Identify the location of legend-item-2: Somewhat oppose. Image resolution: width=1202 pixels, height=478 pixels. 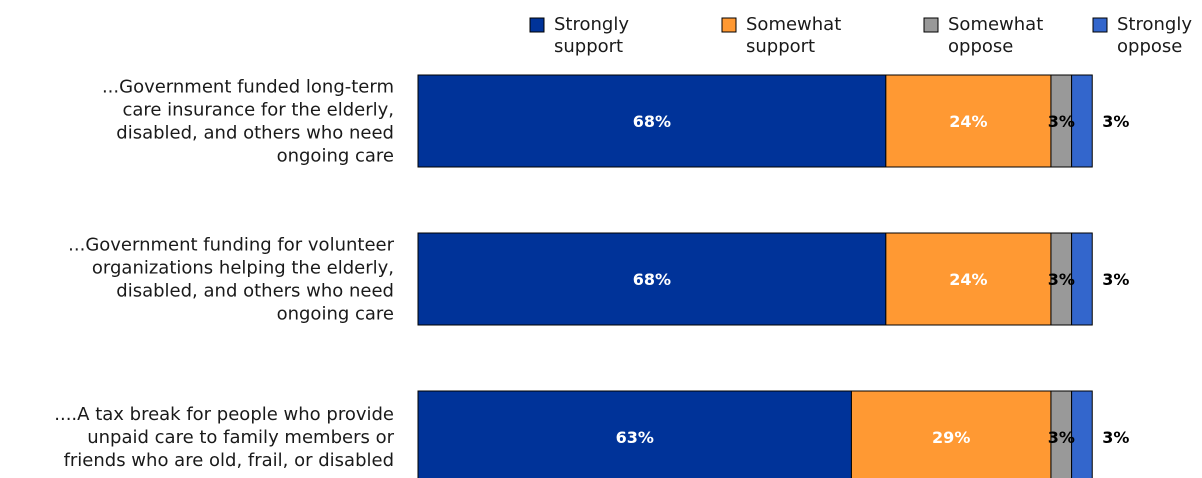
(983, 35).